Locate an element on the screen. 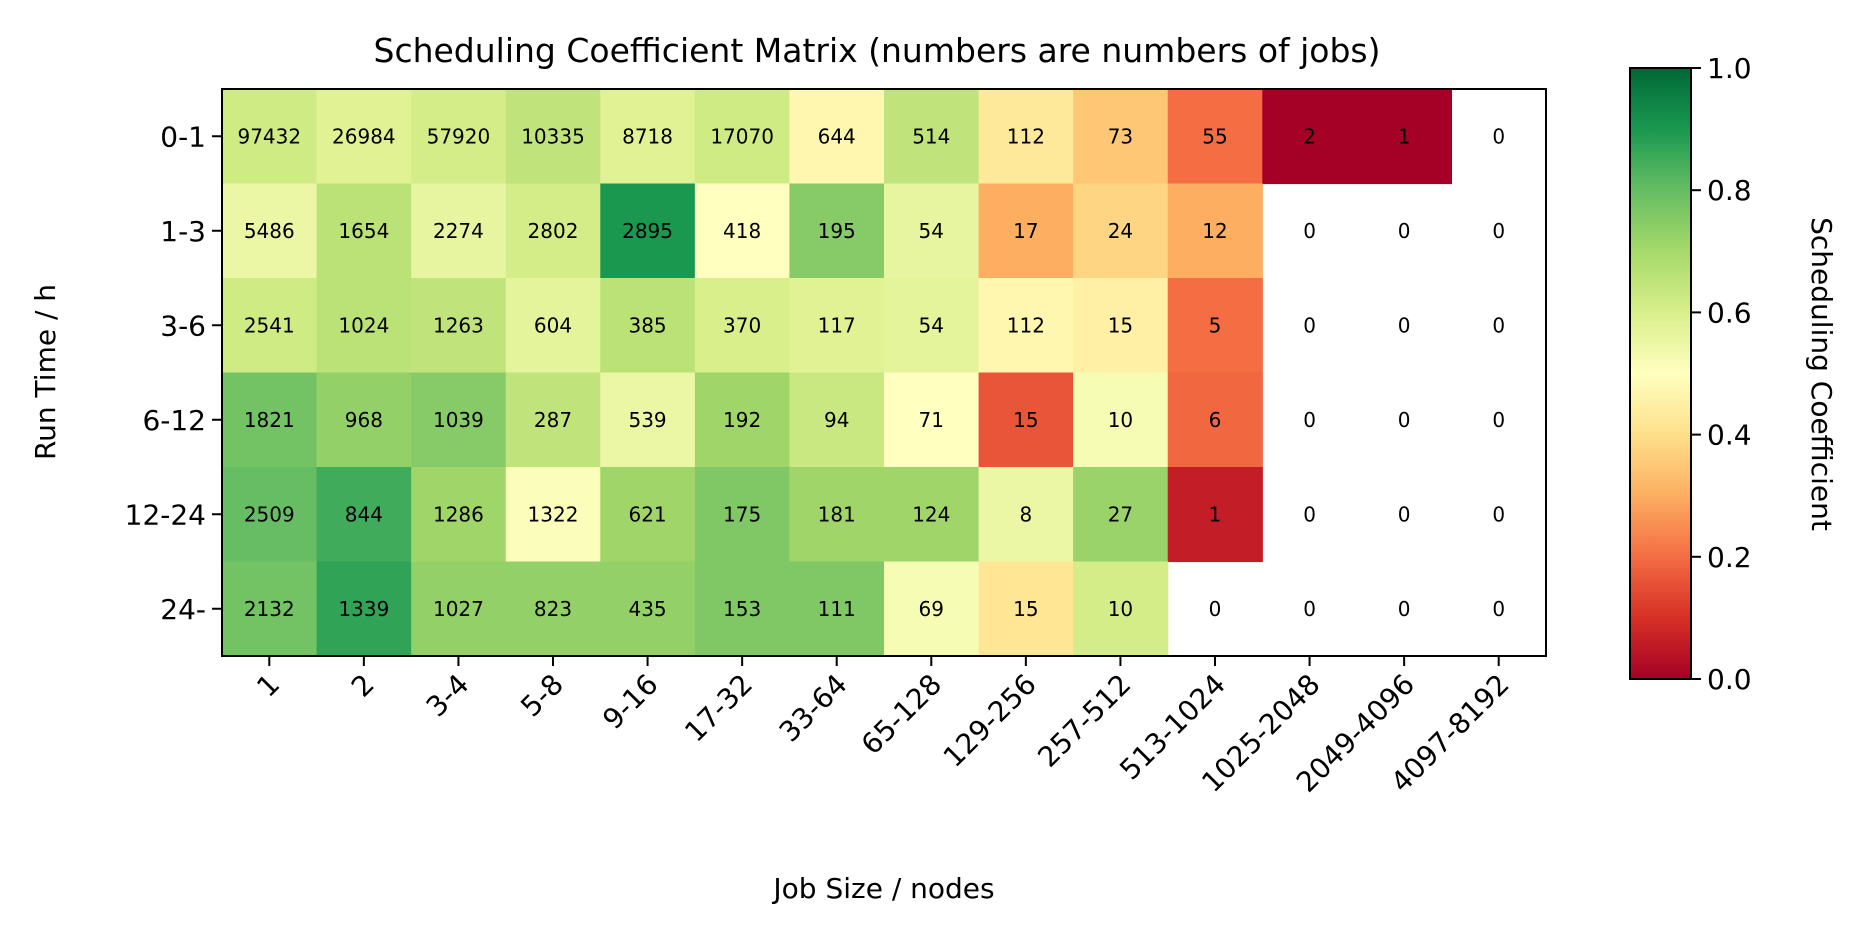 The image size is (1864, 936). cell-count-label: 17 is located at coordinates (1025, 231).